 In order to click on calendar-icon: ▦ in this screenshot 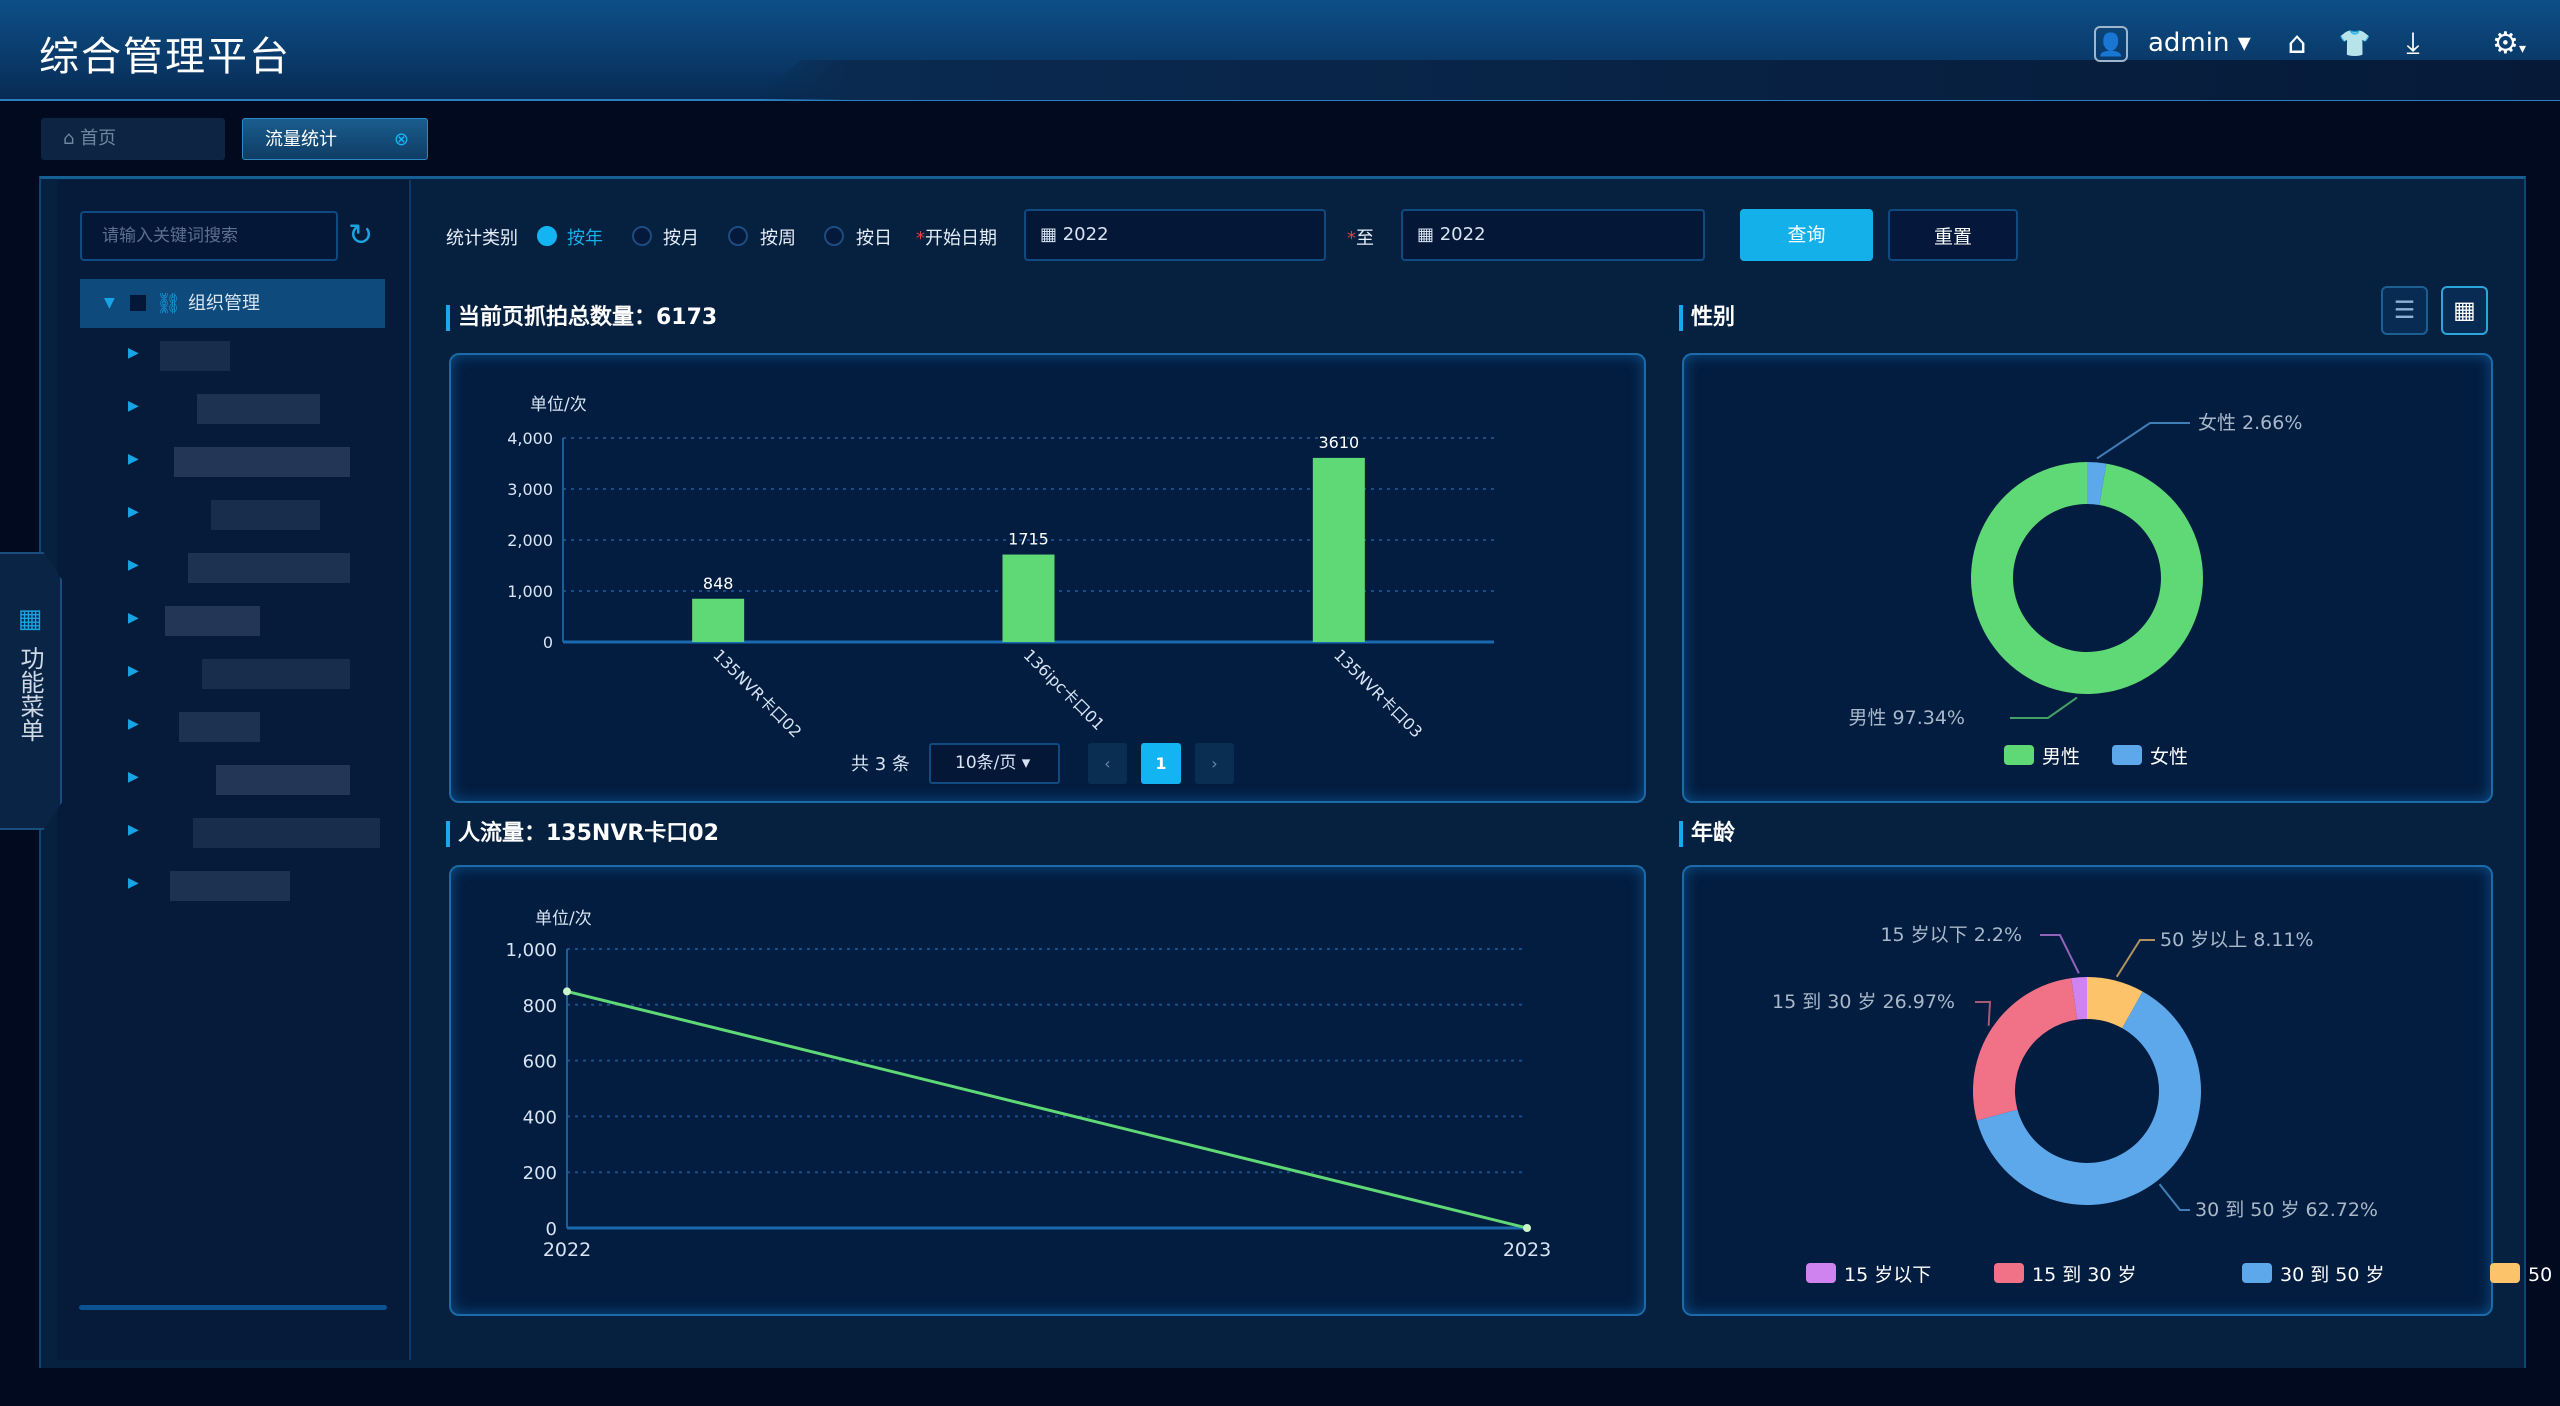, I will do `click(1428, 234)`.